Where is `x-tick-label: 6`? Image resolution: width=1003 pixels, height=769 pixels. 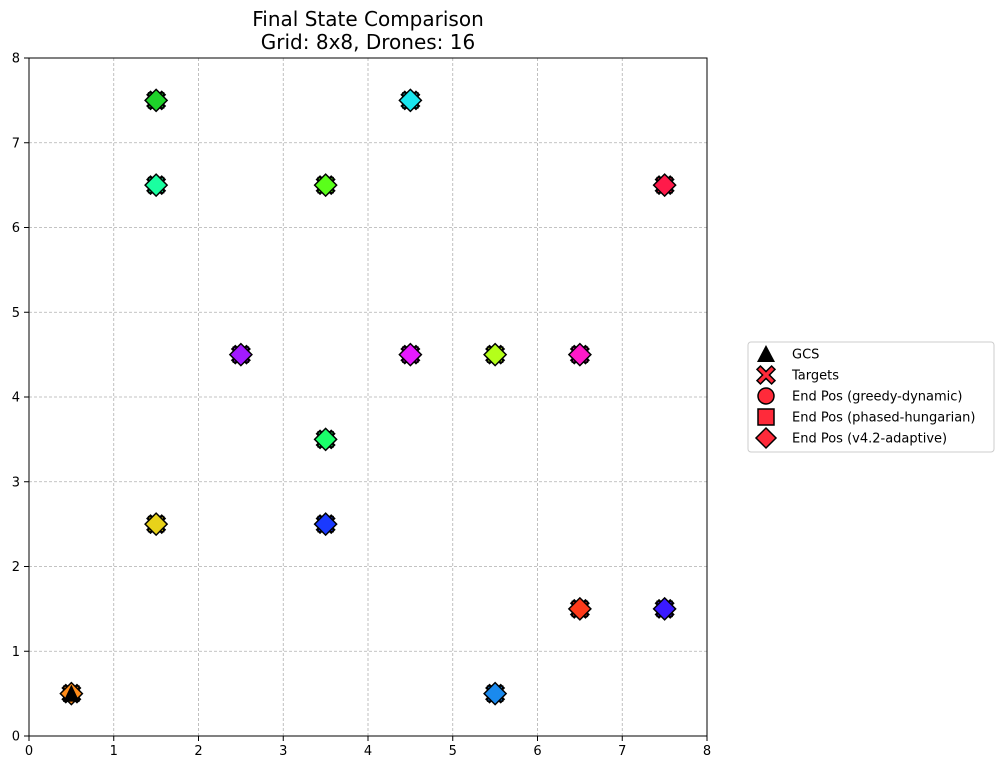
x-tick-label: 6 is located at coordinates (537, 751).